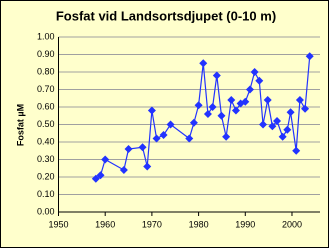 The width and height of the screenshot is (329, 248). I want to click on x-tick-label: 2000, so click(292, 224).